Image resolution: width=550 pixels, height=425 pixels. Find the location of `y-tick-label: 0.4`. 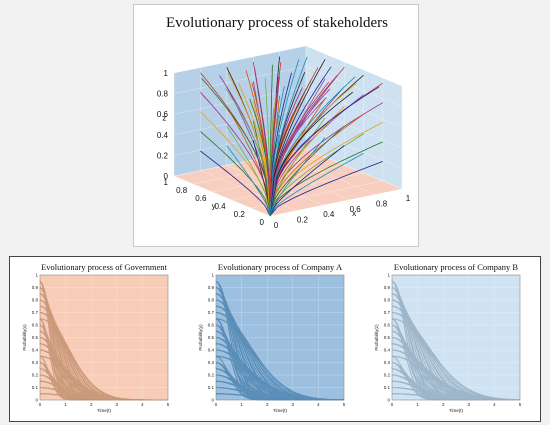

y-tick-label: 0.4 is located at coordinates (220, 206).